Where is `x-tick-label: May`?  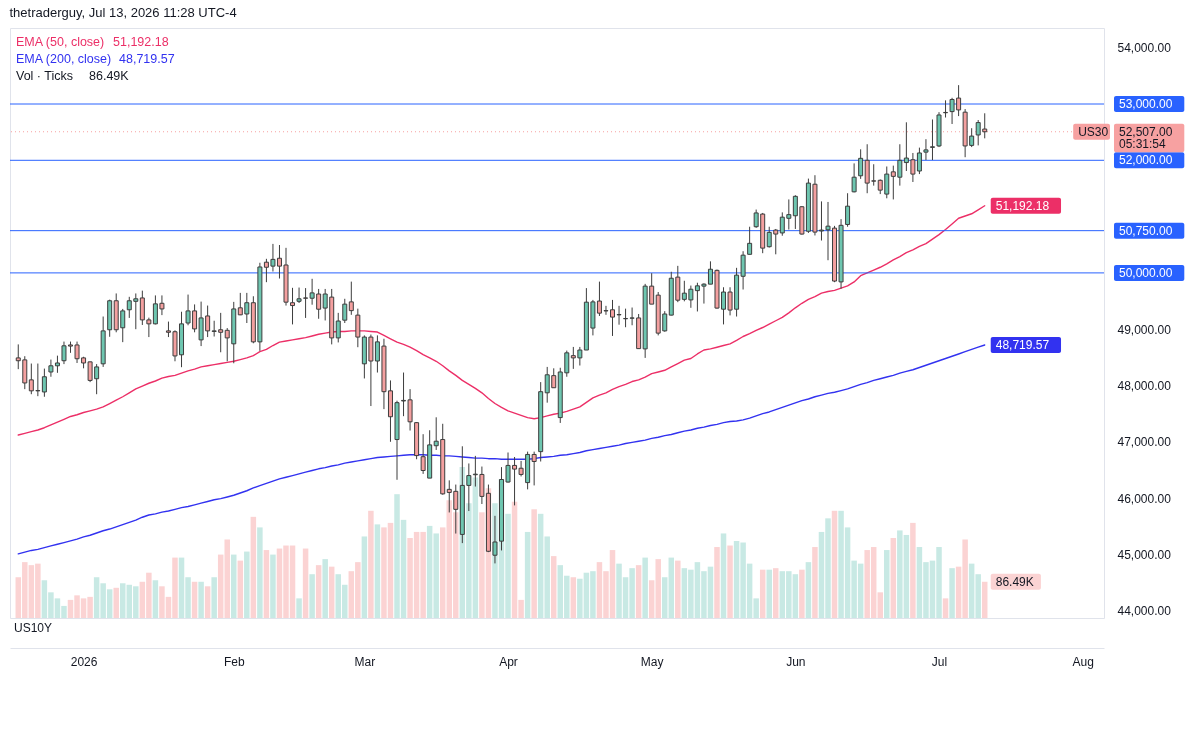
x-tick-label: May is located at coordinates (652, 661).